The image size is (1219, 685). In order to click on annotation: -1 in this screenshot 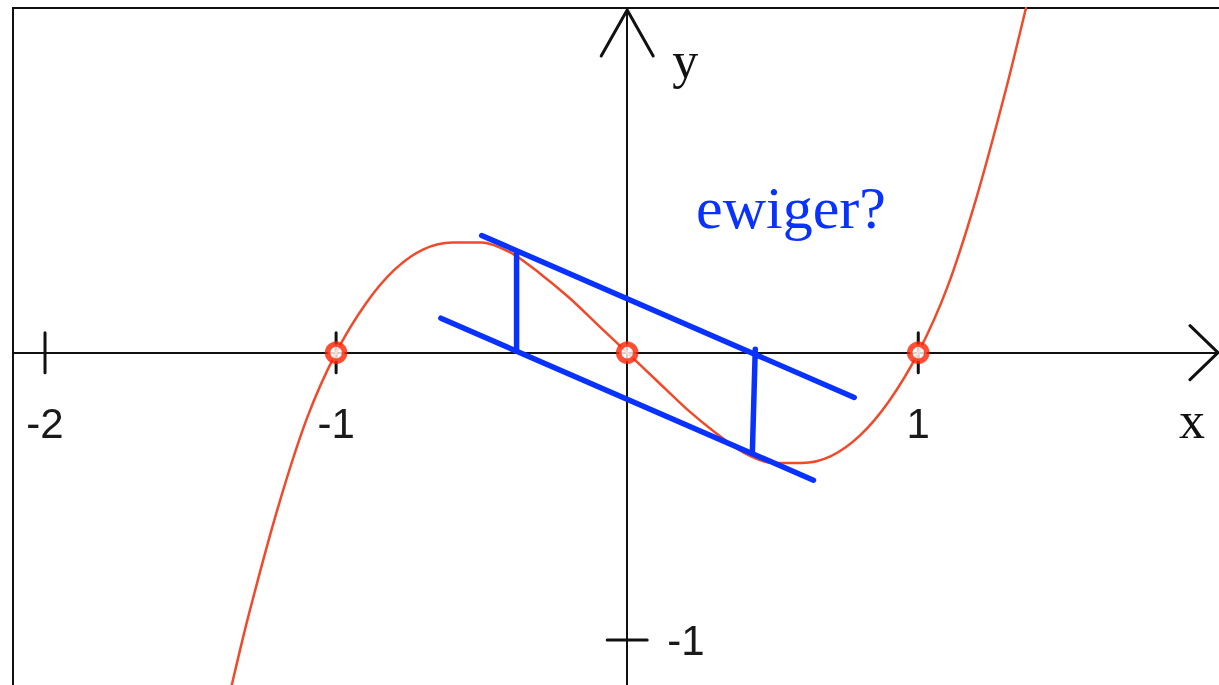, I will do `click(686, 640)`.